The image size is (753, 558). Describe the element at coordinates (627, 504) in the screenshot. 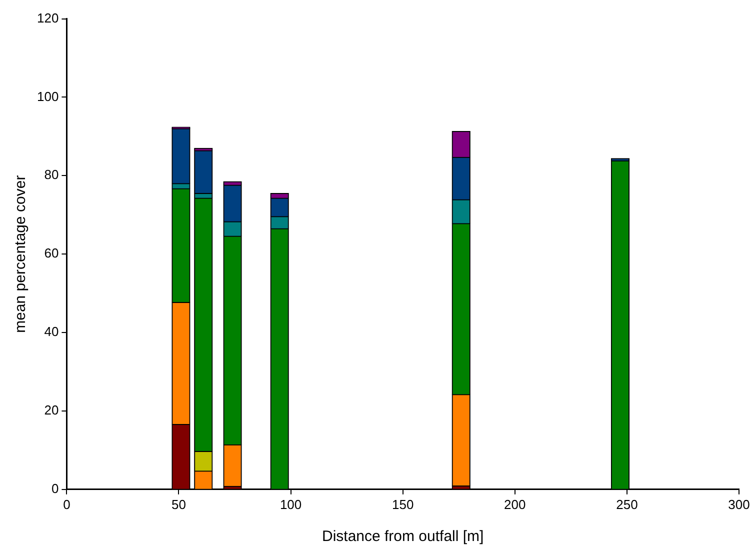

I see `x-tick-label: 250` at that location.